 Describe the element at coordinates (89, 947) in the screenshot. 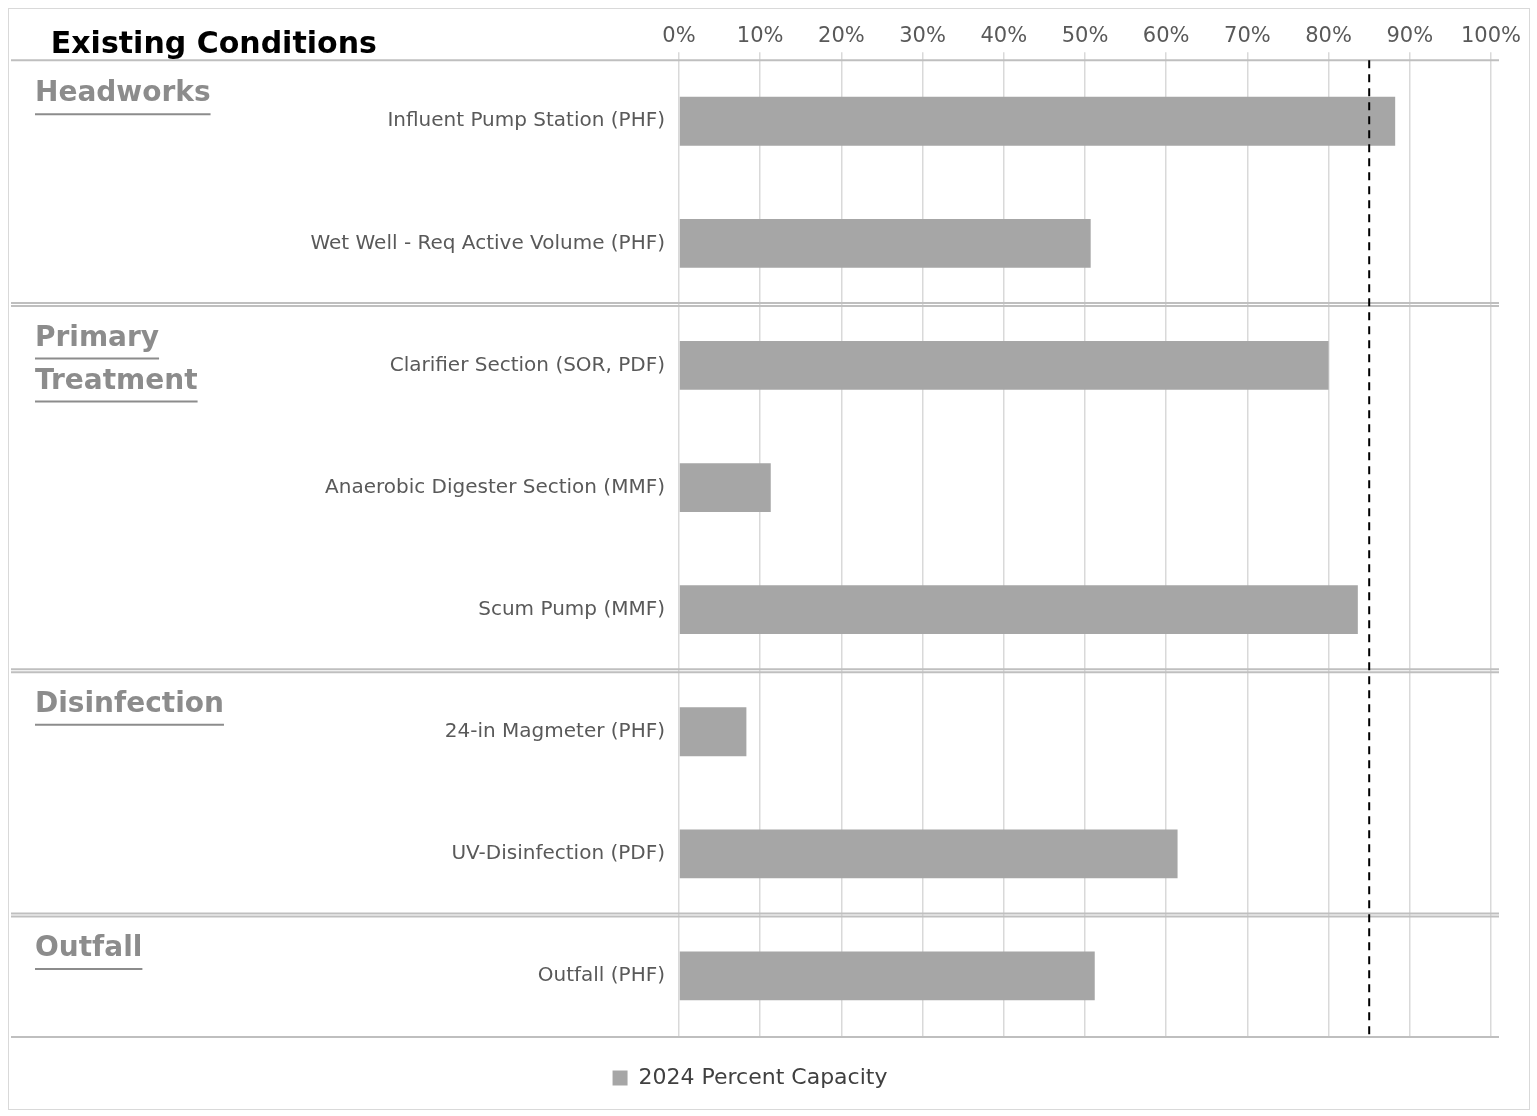

I see `text: Outfall` at that location.